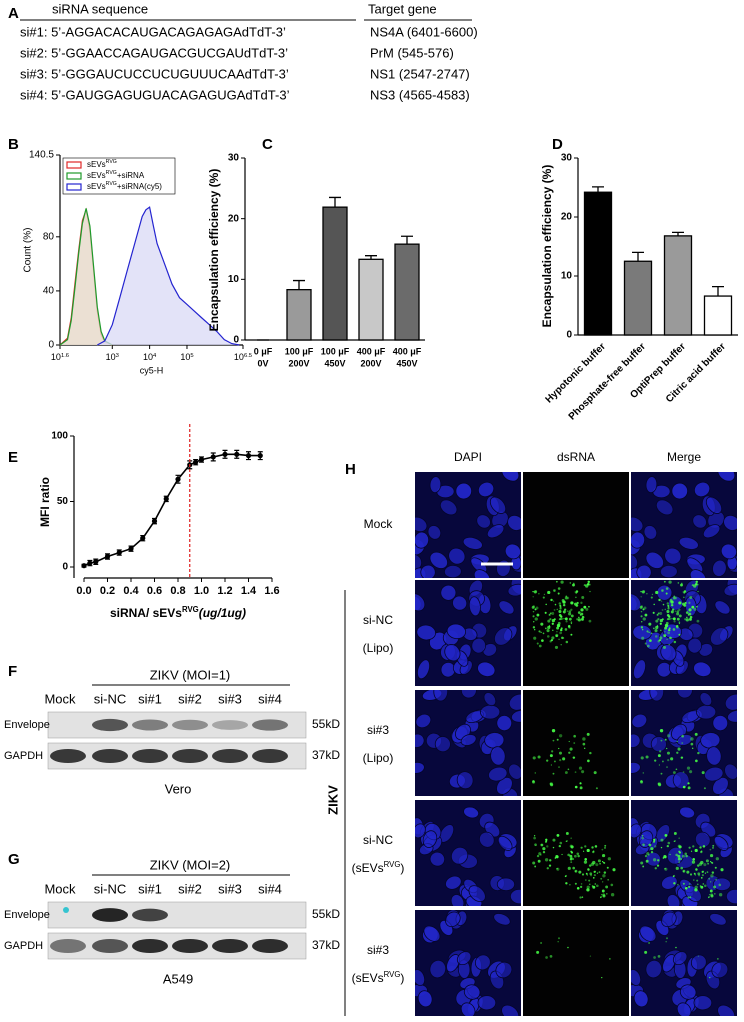  Describe the element at coordinates (14, 859) in the screenshot. I see `panel-label: G` at that location.